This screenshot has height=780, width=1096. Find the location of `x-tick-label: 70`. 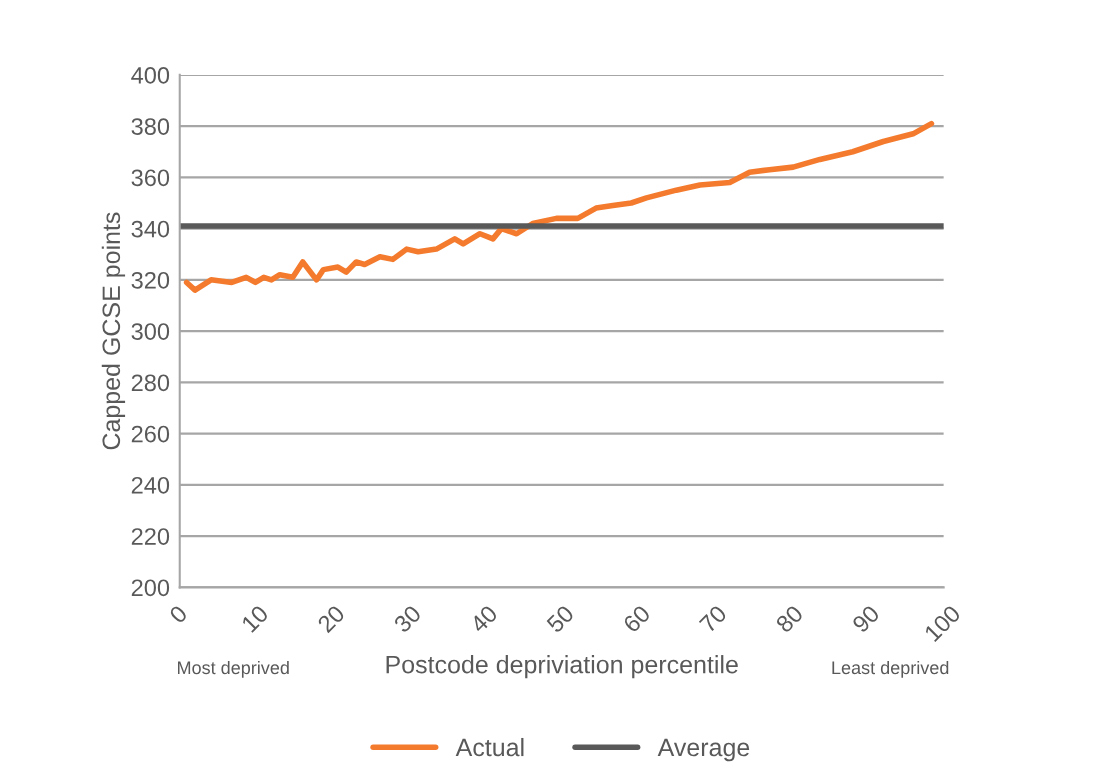

x-tick-label: 70 is located at coordinates (713, 619).